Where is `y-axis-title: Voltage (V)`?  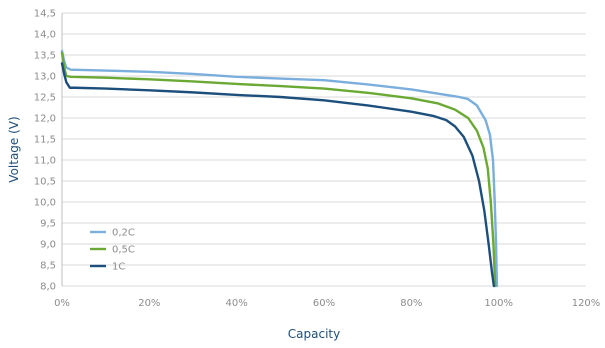
y-axis-title: Voltage (V) is located at coordinates (14, 149).